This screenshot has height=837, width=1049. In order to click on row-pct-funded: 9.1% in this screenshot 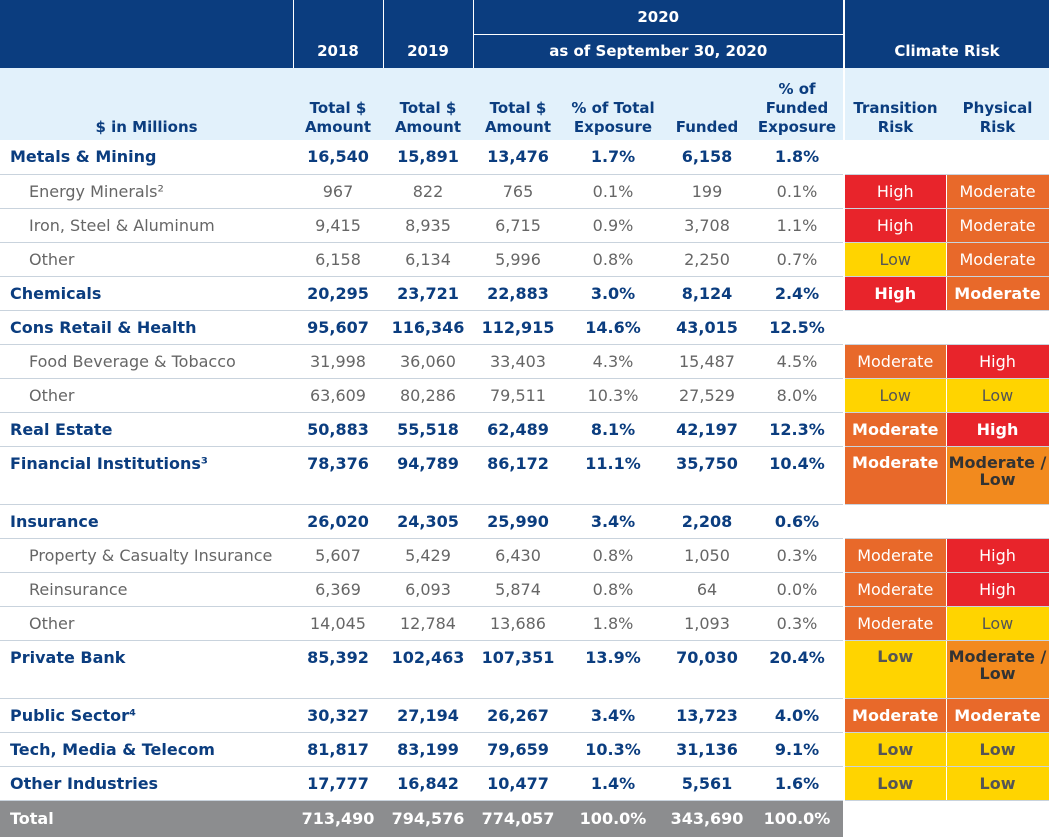, I will do `click(797, 749)`.